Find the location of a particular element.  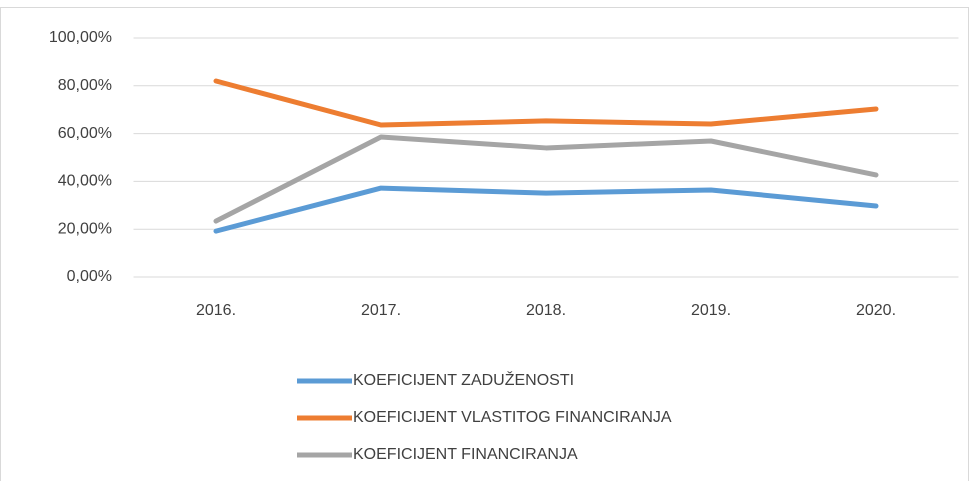

y-tick-label: 40,00% is located at coordinates (85, 181).